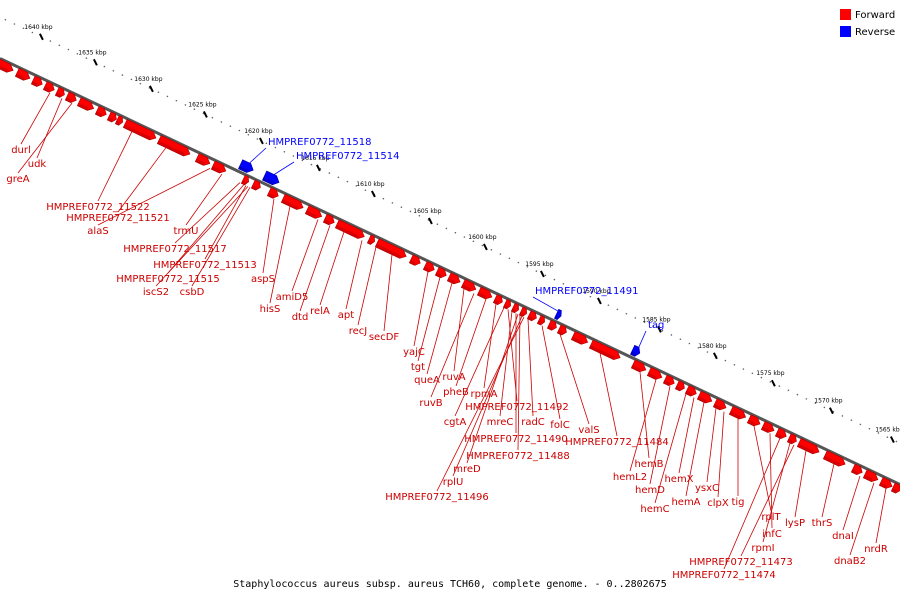 Image resolution: width=900 pixels, height=600 pixels. I want to click on reverse-gene-arrow, so click(558, 314).